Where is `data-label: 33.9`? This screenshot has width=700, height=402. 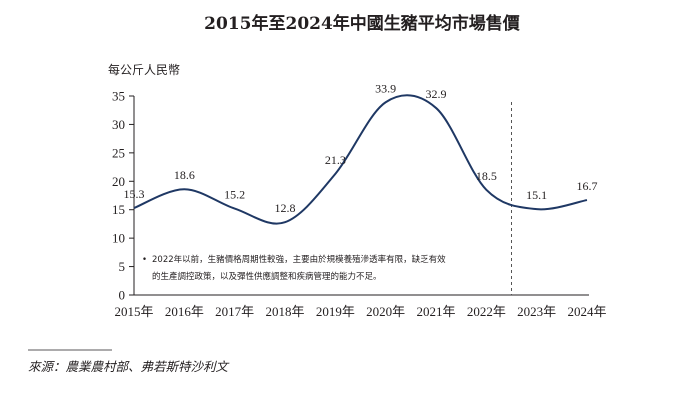 data-label: 33.9 is located at coordinates (385, 88).